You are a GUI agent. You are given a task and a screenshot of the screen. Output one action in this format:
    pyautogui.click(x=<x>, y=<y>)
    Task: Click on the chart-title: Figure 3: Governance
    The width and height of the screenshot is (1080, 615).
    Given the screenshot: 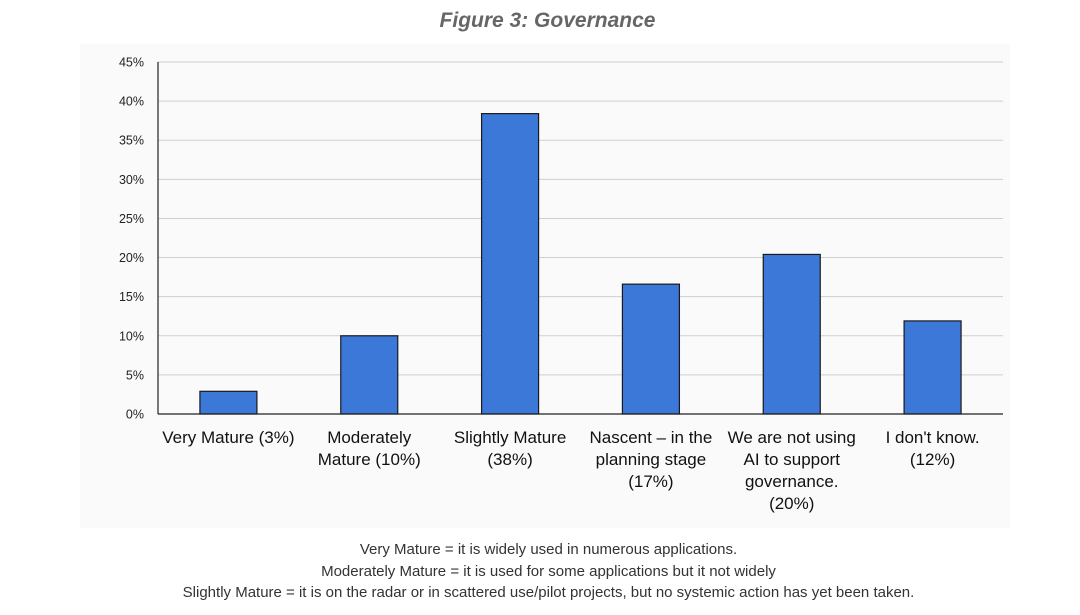 What is the action you would take?
    pyautogui.click(x=547, y=20)
    